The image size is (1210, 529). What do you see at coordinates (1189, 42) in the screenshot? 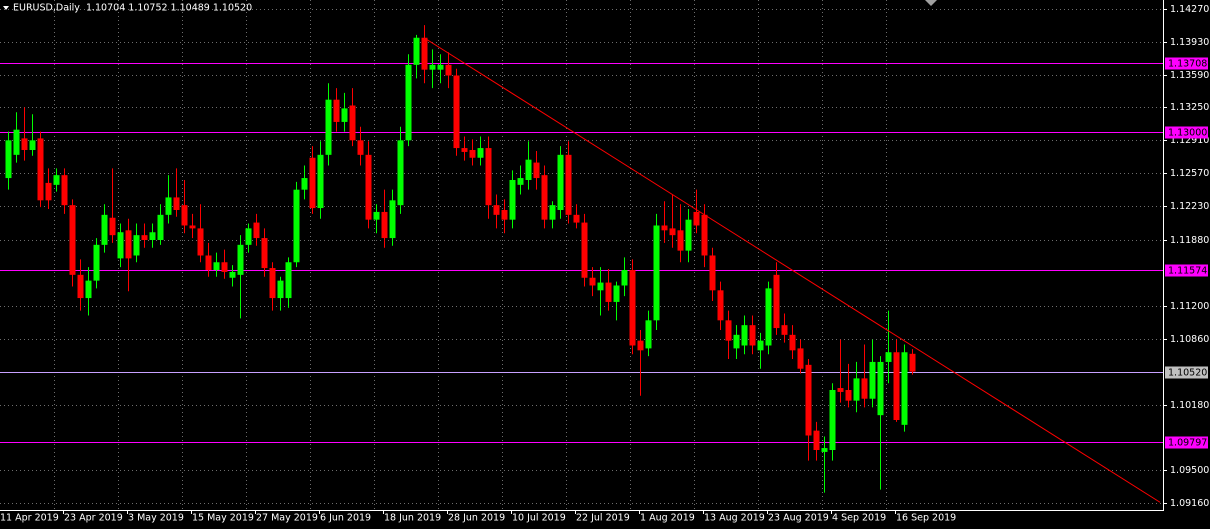
I see `y-tick-label: 1.13930` at bounding box center [1189, 42].